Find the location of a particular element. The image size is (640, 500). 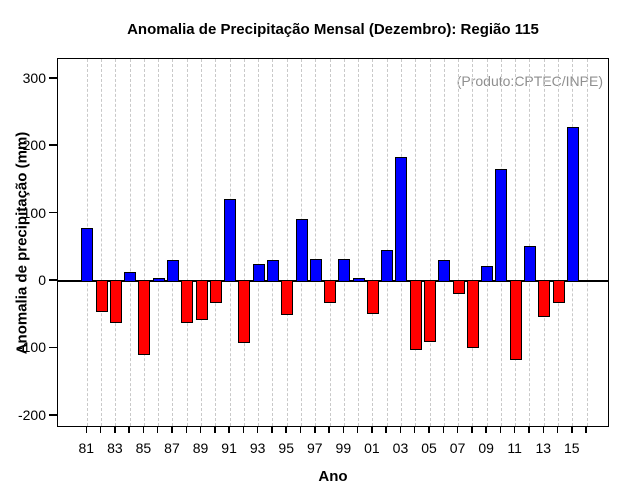

y-tick-label: 200 is located at coordinates (34, 145).